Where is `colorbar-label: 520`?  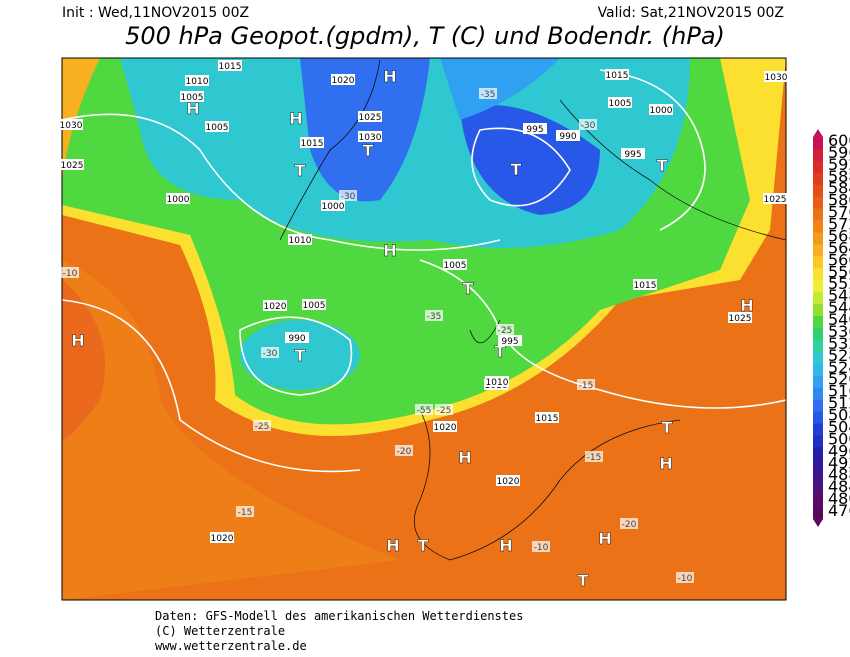 colorbar-label: 520 is located at coordinates (839, 379).